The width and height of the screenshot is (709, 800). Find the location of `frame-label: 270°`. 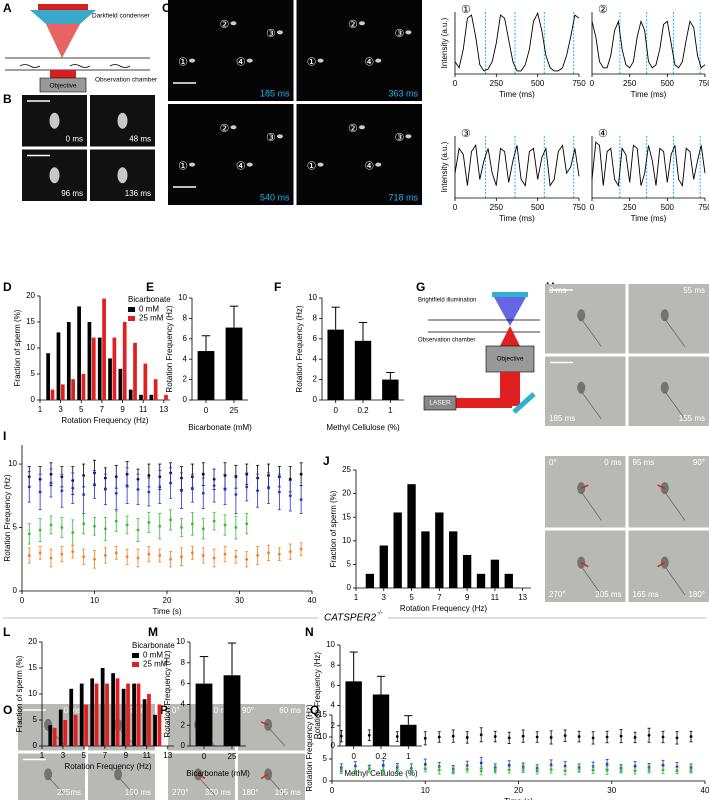

frame-label: 270° is located at coordinates (557, 594).